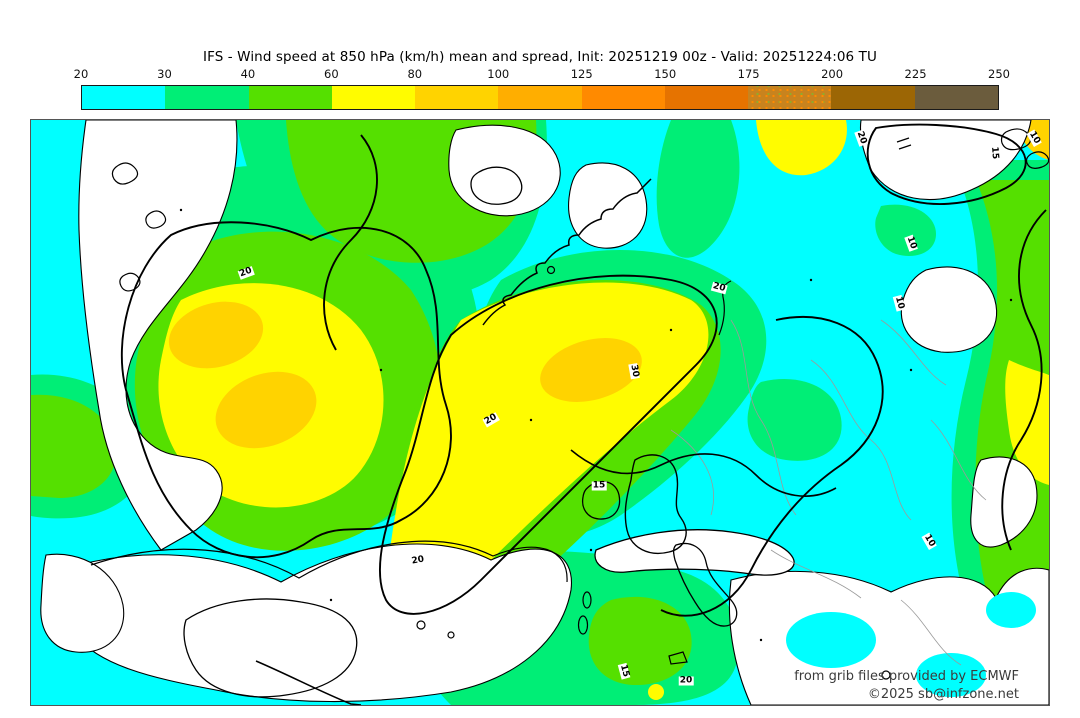 The height and width of the screenshot is (718, 1080). What do you see at coordinates (498, 74) in the screenshot?
I see `colorbar-tick: 100` at bounding box center [498, 74].